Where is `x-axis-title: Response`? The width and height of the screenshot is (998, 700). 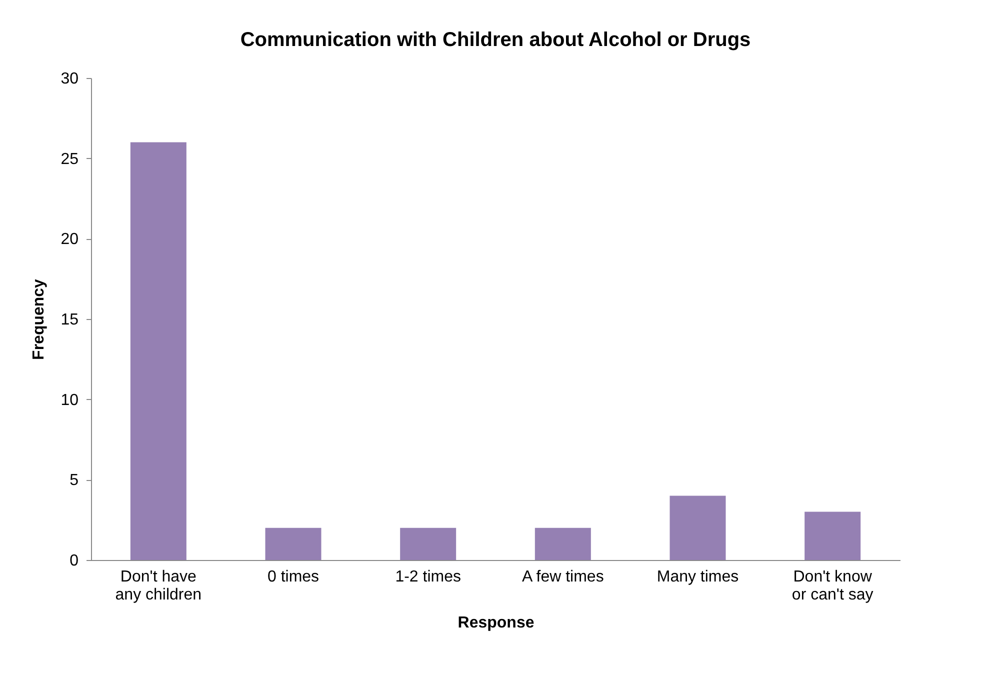 x-axis-title: Response is located at coordinates (496, 623).